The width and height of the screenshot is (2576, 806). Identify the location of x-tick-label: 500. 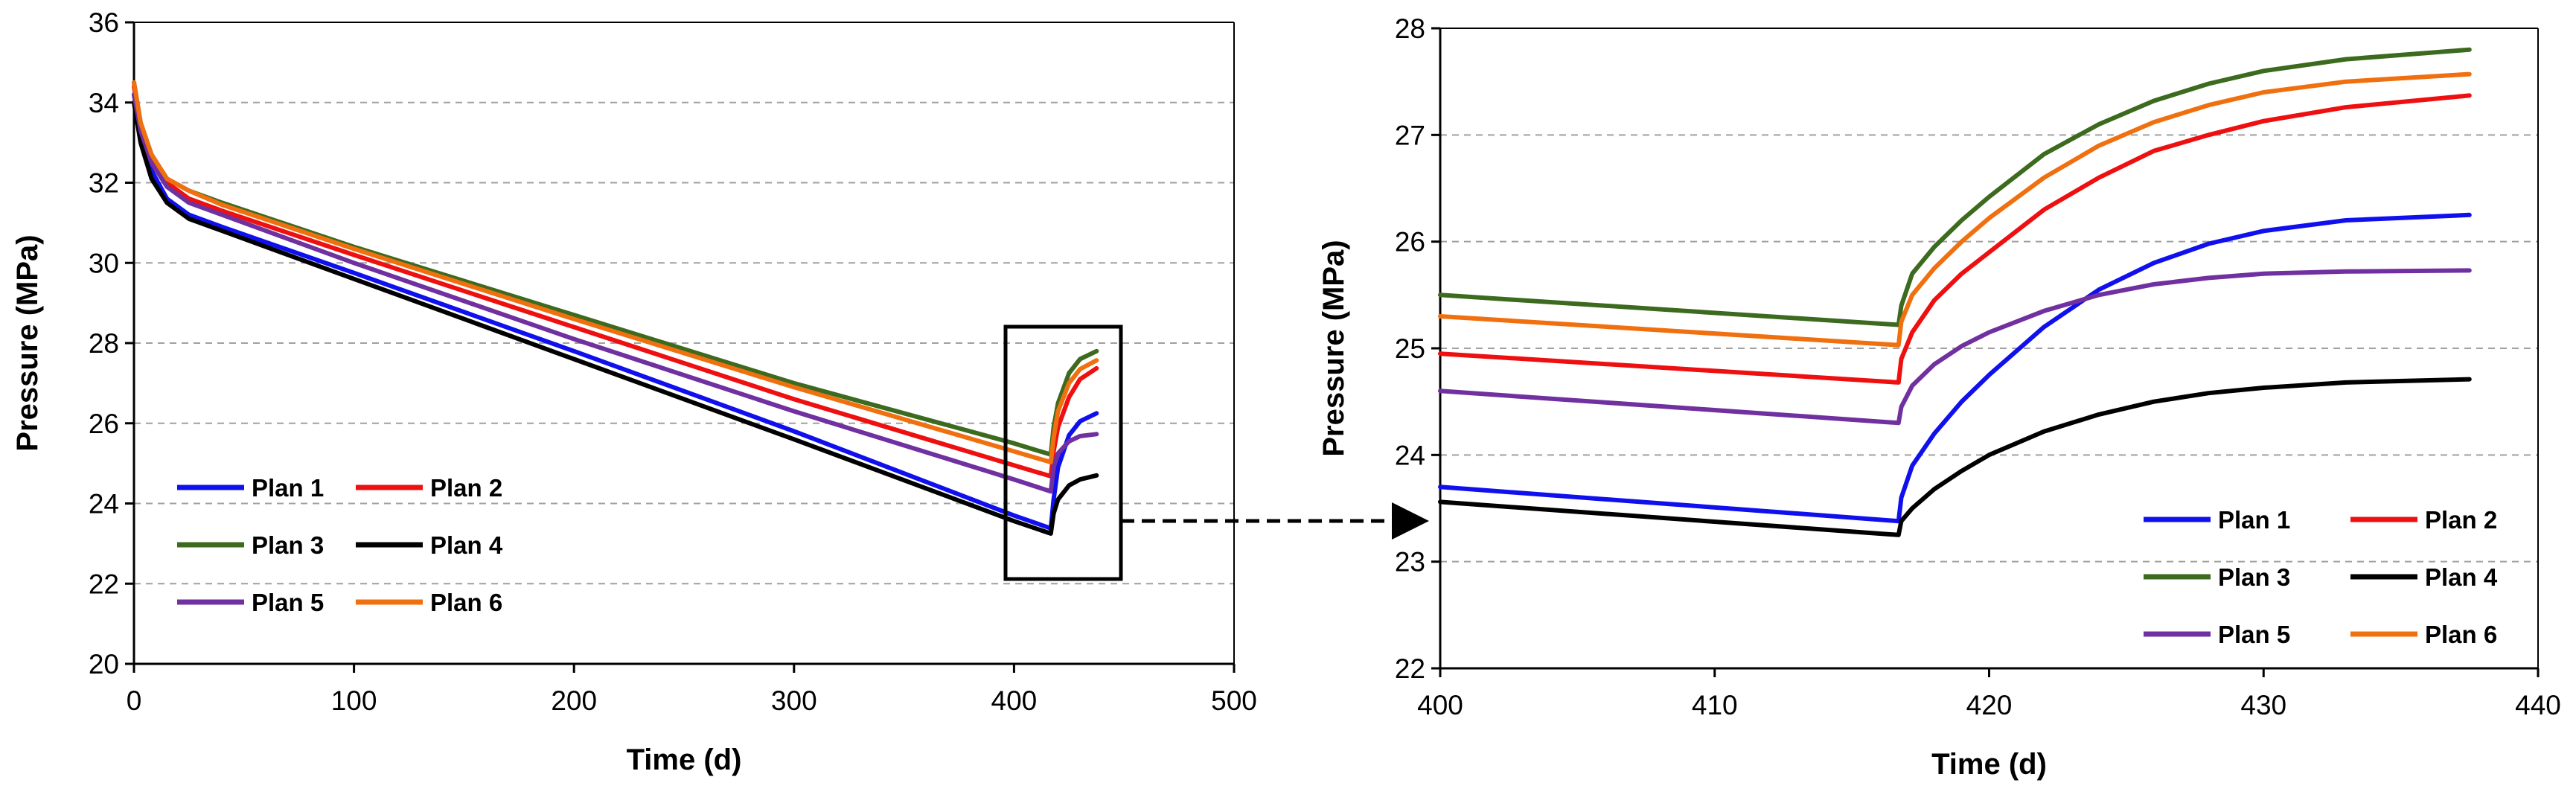
(1234, 700).